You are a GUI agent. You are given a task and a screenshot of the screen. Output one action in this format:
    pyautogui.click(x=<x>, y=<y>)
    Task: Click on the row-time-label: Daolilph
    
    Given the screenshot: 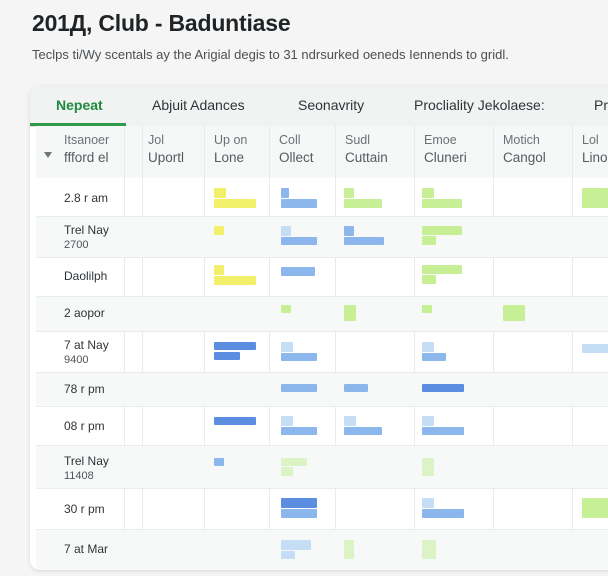 What is the action you would take?
    pyautogui.click(x=85, y=276)
    